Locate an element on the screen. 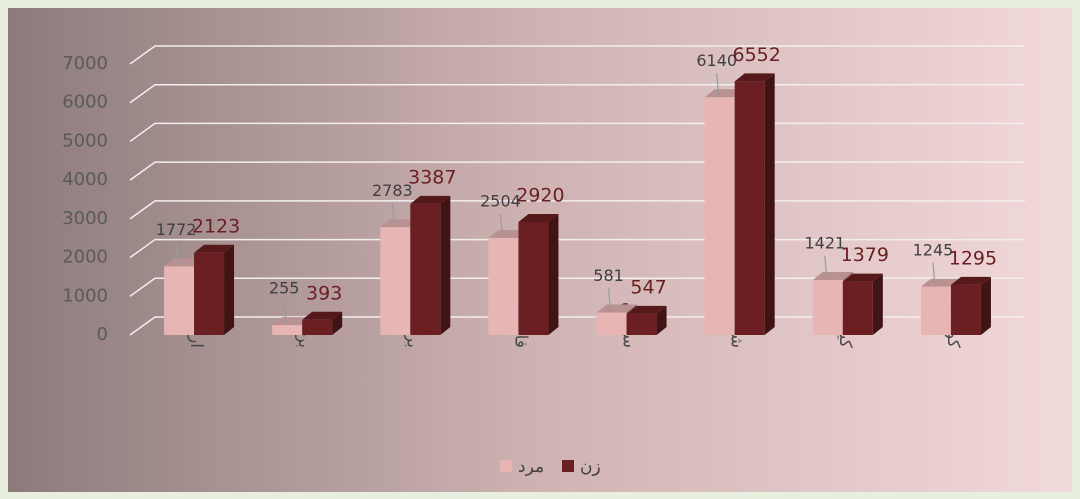 The width and height of the screenshot is (1080, 499). value-label: 393 is located at coordinates (324, 293).